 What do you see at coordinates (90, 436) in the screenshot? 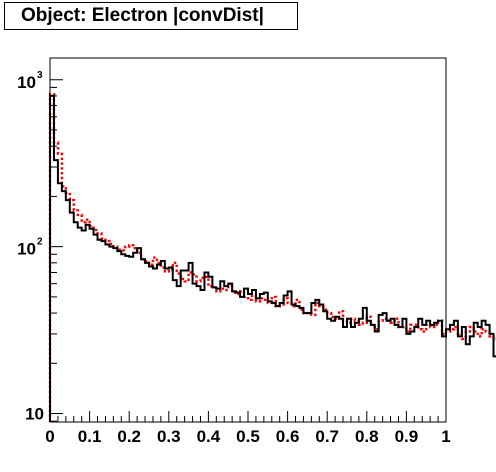
I see `x-tick-label: 0.1` at bounding box center [90, 436].